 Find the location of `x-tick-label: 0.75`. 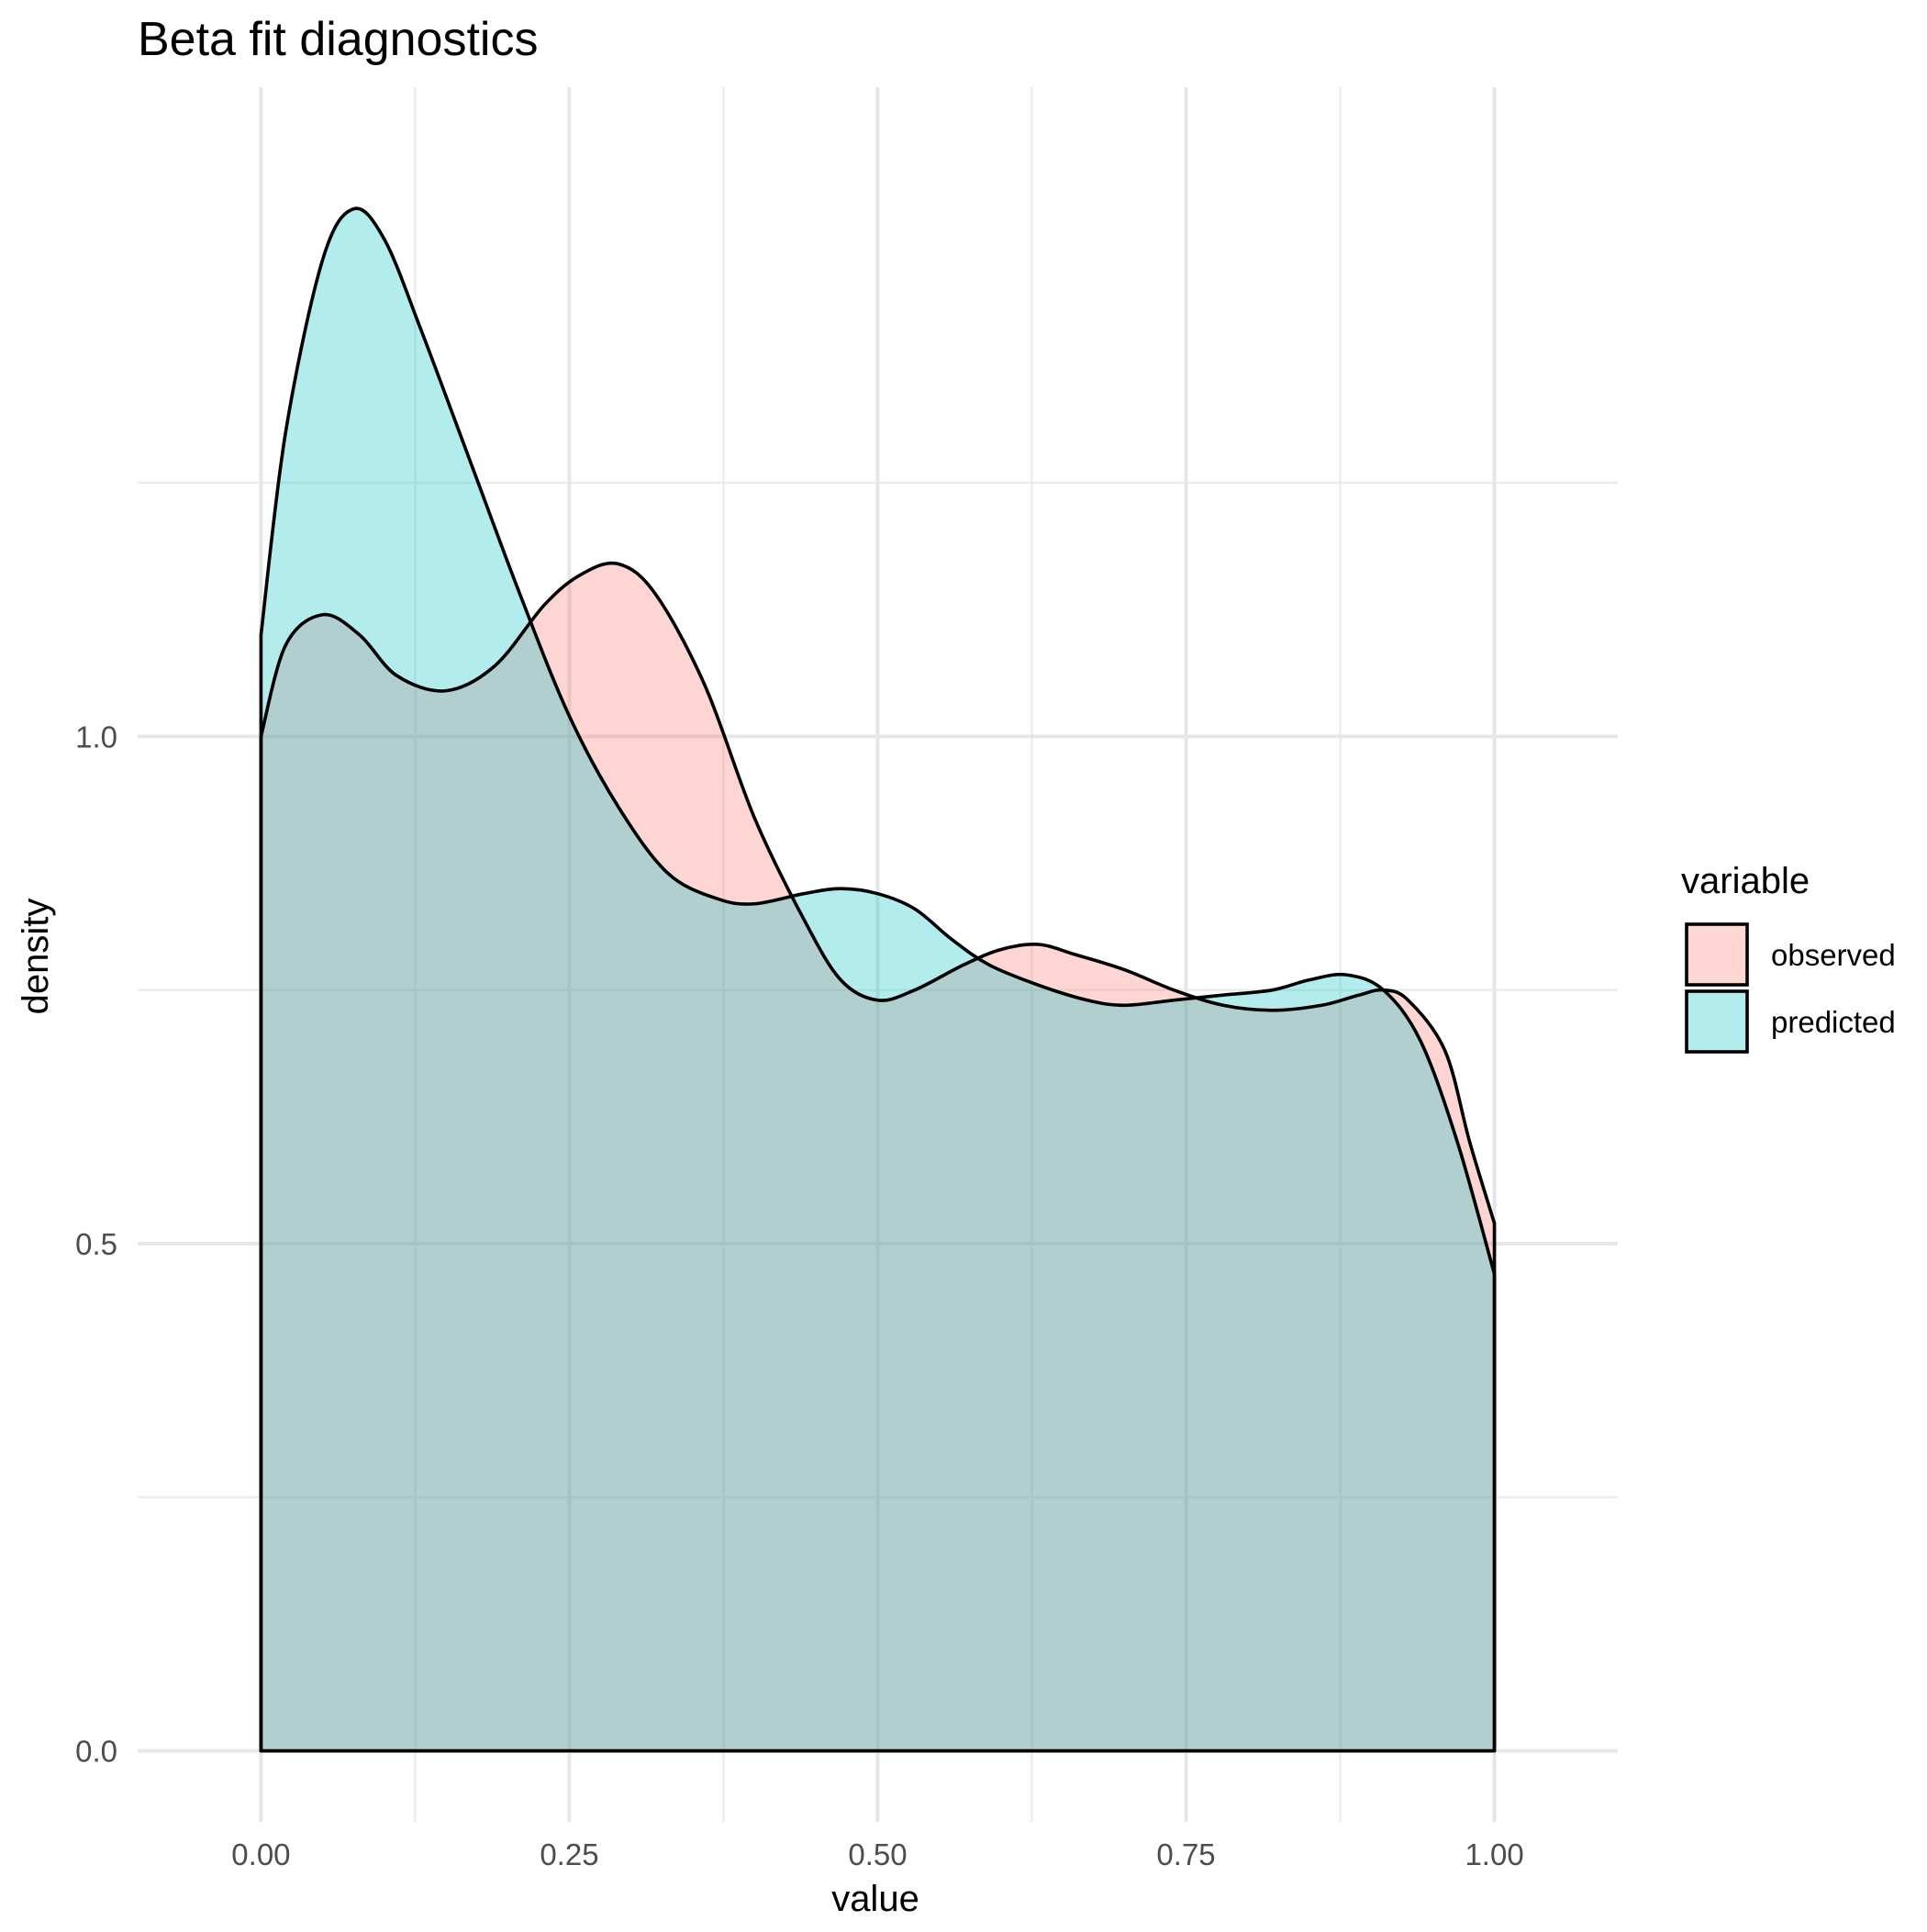

x-tick-label: 0.75 is located at coordinates (1185, 1854).